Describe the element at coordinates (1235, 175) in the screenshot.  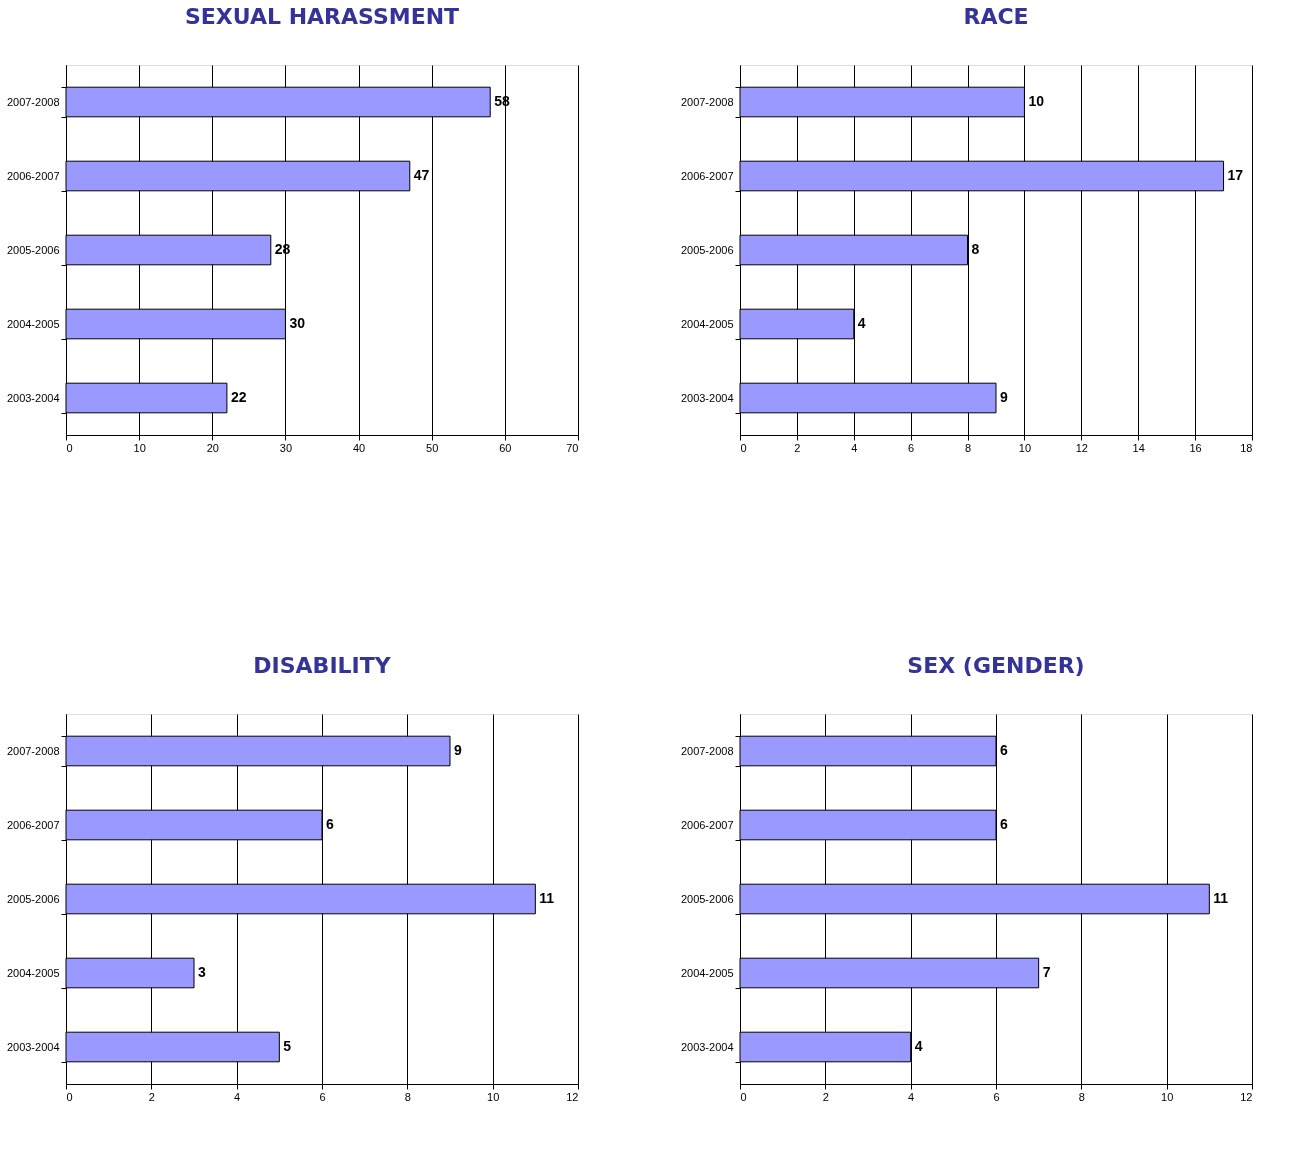
I see `data-label: 17` at that location.